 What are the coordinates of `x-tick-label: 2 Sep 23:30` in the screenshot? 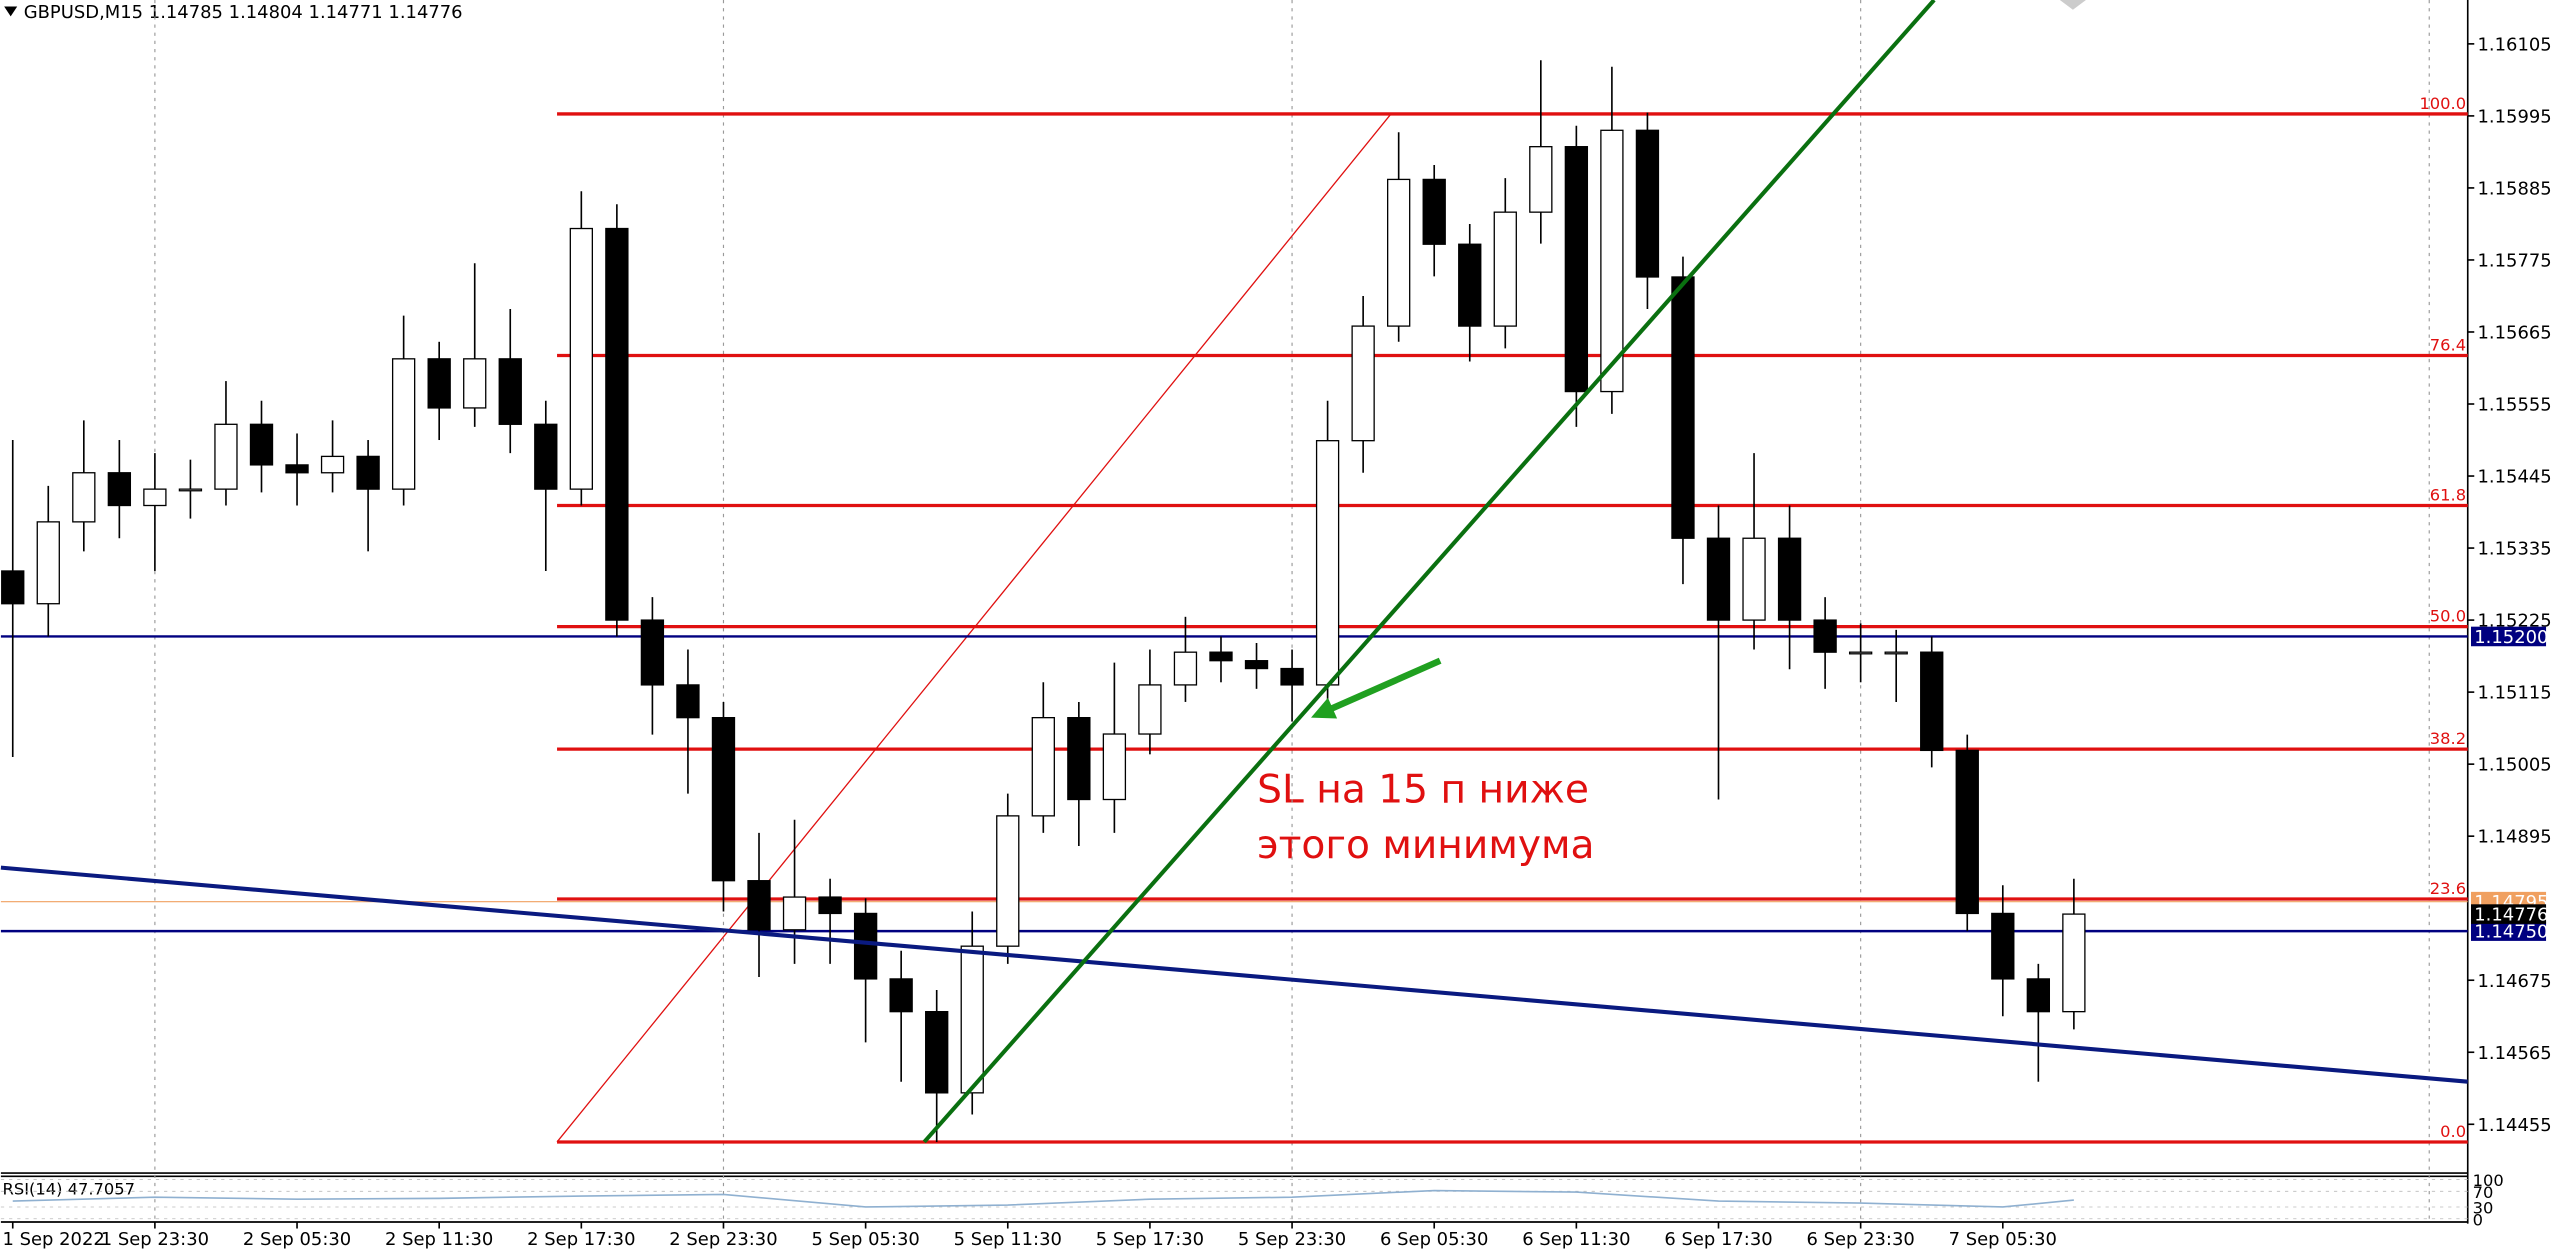 It's located at (723, 1239).